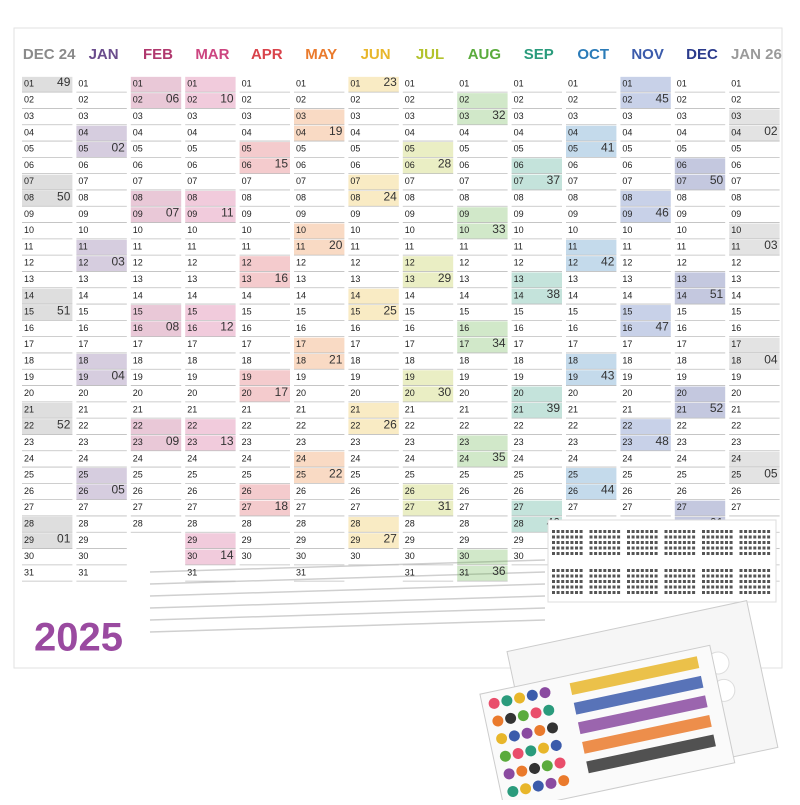 The width and height of the screenshot is (800, 805). Describe the element at coordinates (682, 344) in the screenshot. I see `day-number: 17` at that location.